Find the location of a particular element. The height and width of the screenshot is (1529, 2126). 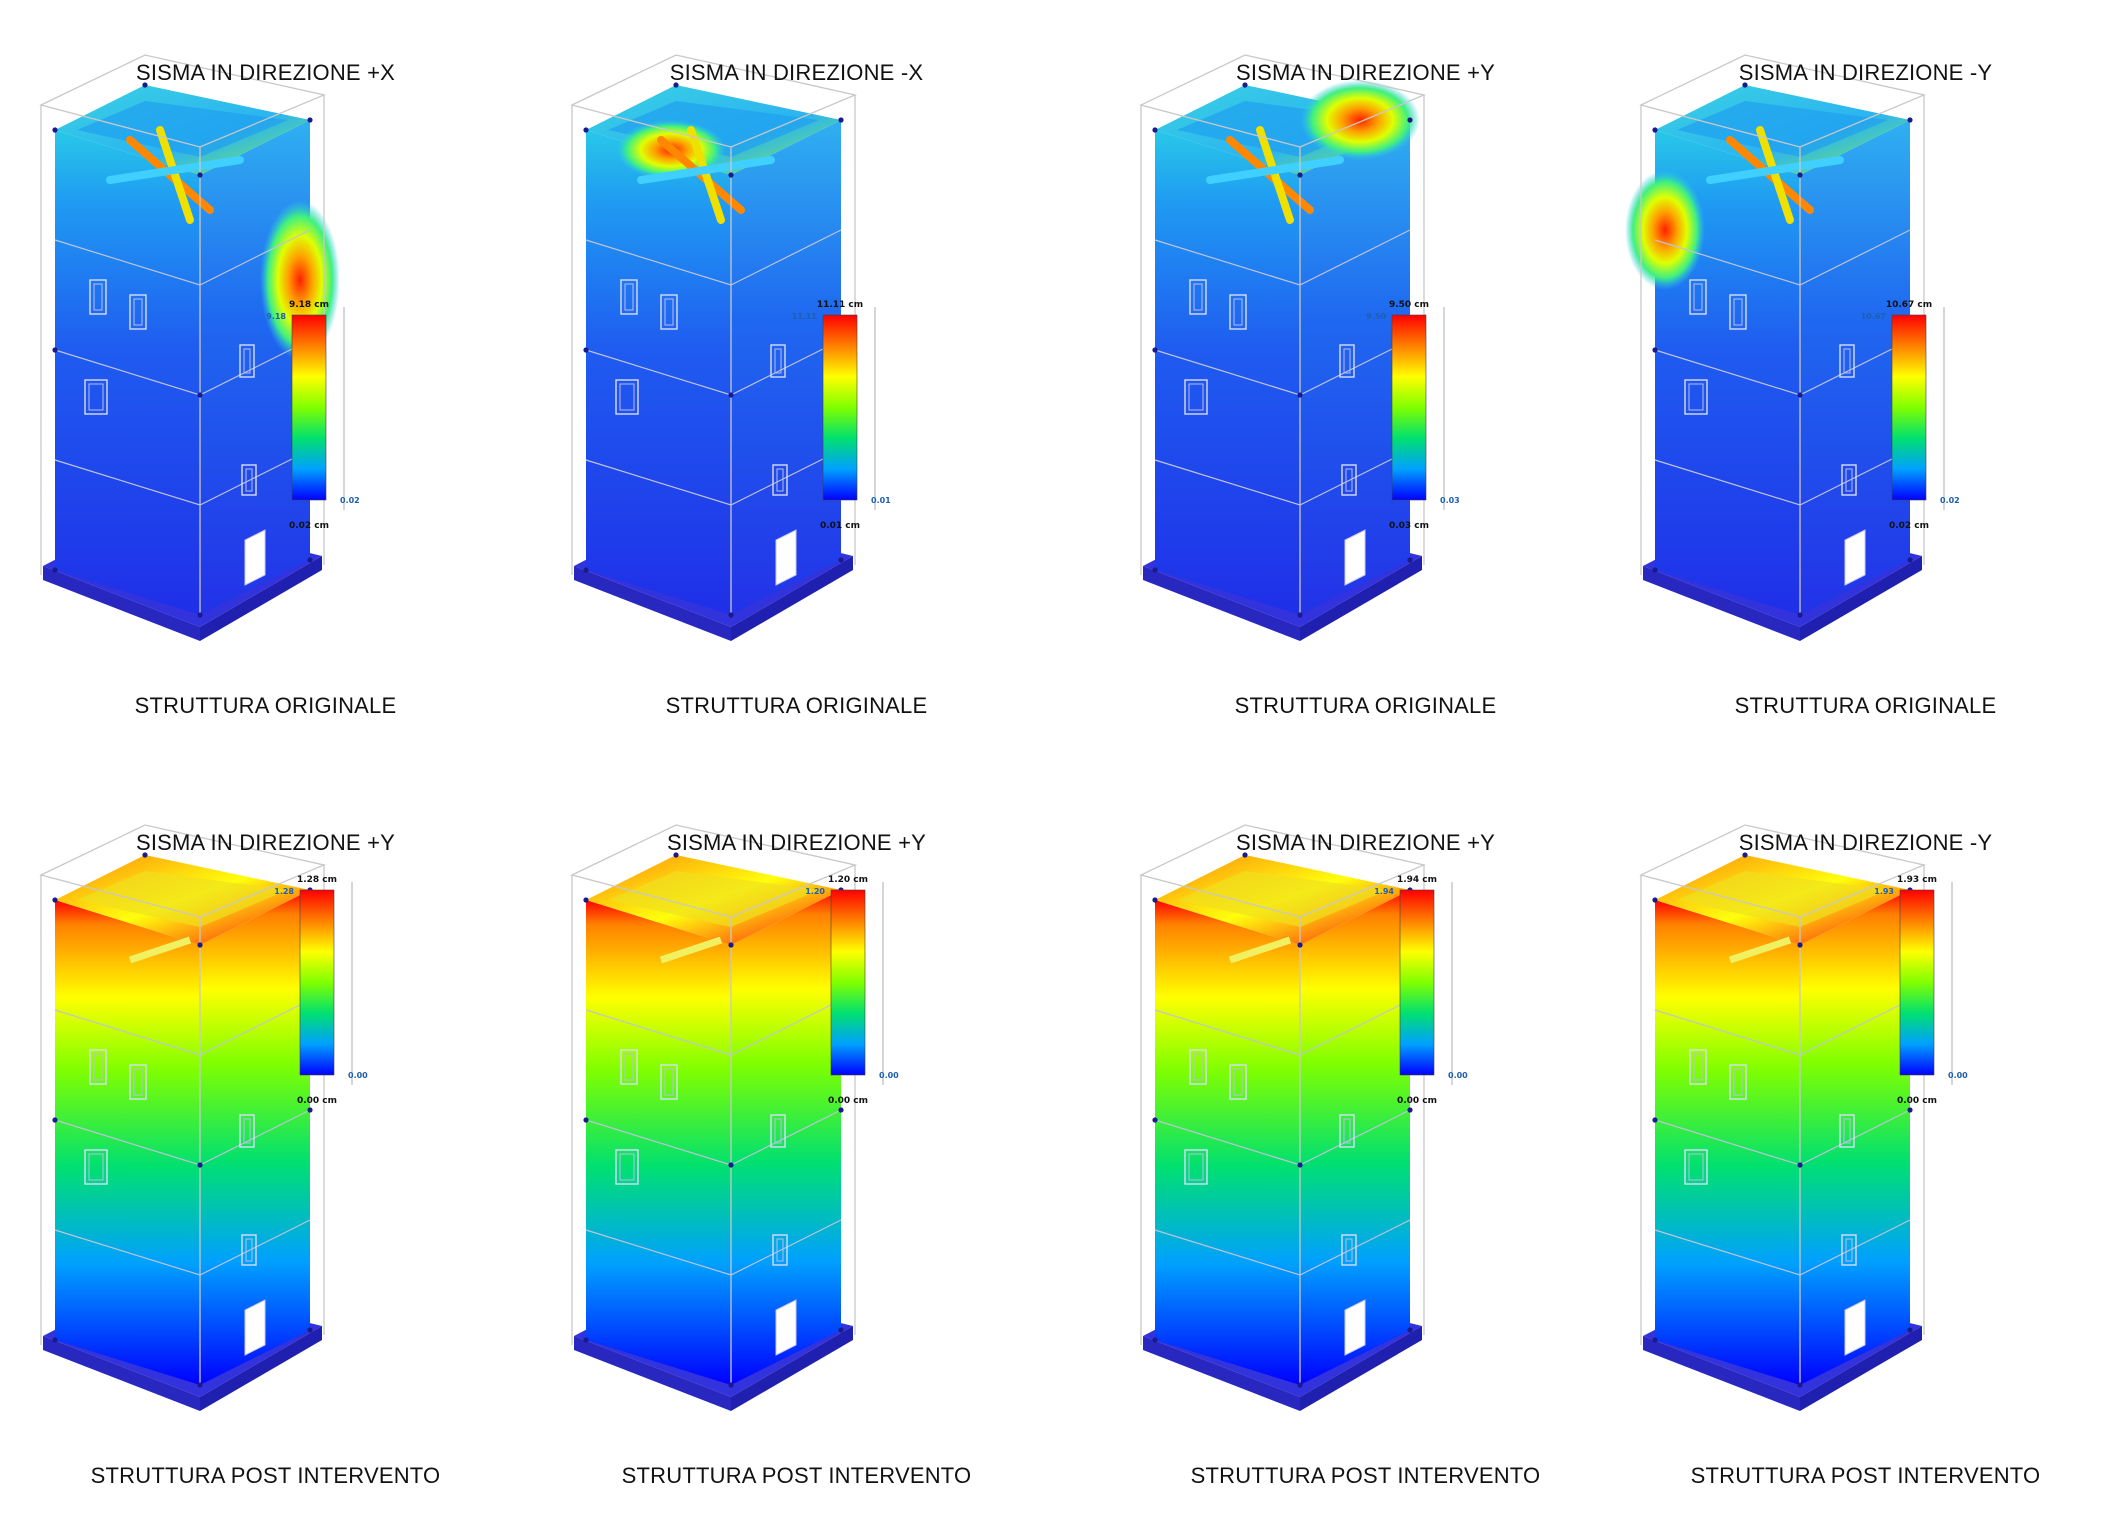

max-displacement-zone is located at coordinates (1665, 230).